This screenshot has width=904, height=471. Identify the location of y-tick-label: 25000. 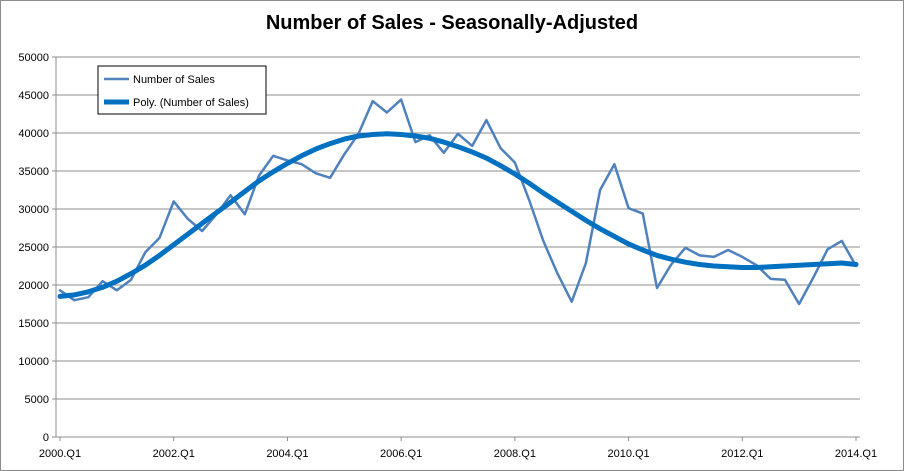
(33, 248).